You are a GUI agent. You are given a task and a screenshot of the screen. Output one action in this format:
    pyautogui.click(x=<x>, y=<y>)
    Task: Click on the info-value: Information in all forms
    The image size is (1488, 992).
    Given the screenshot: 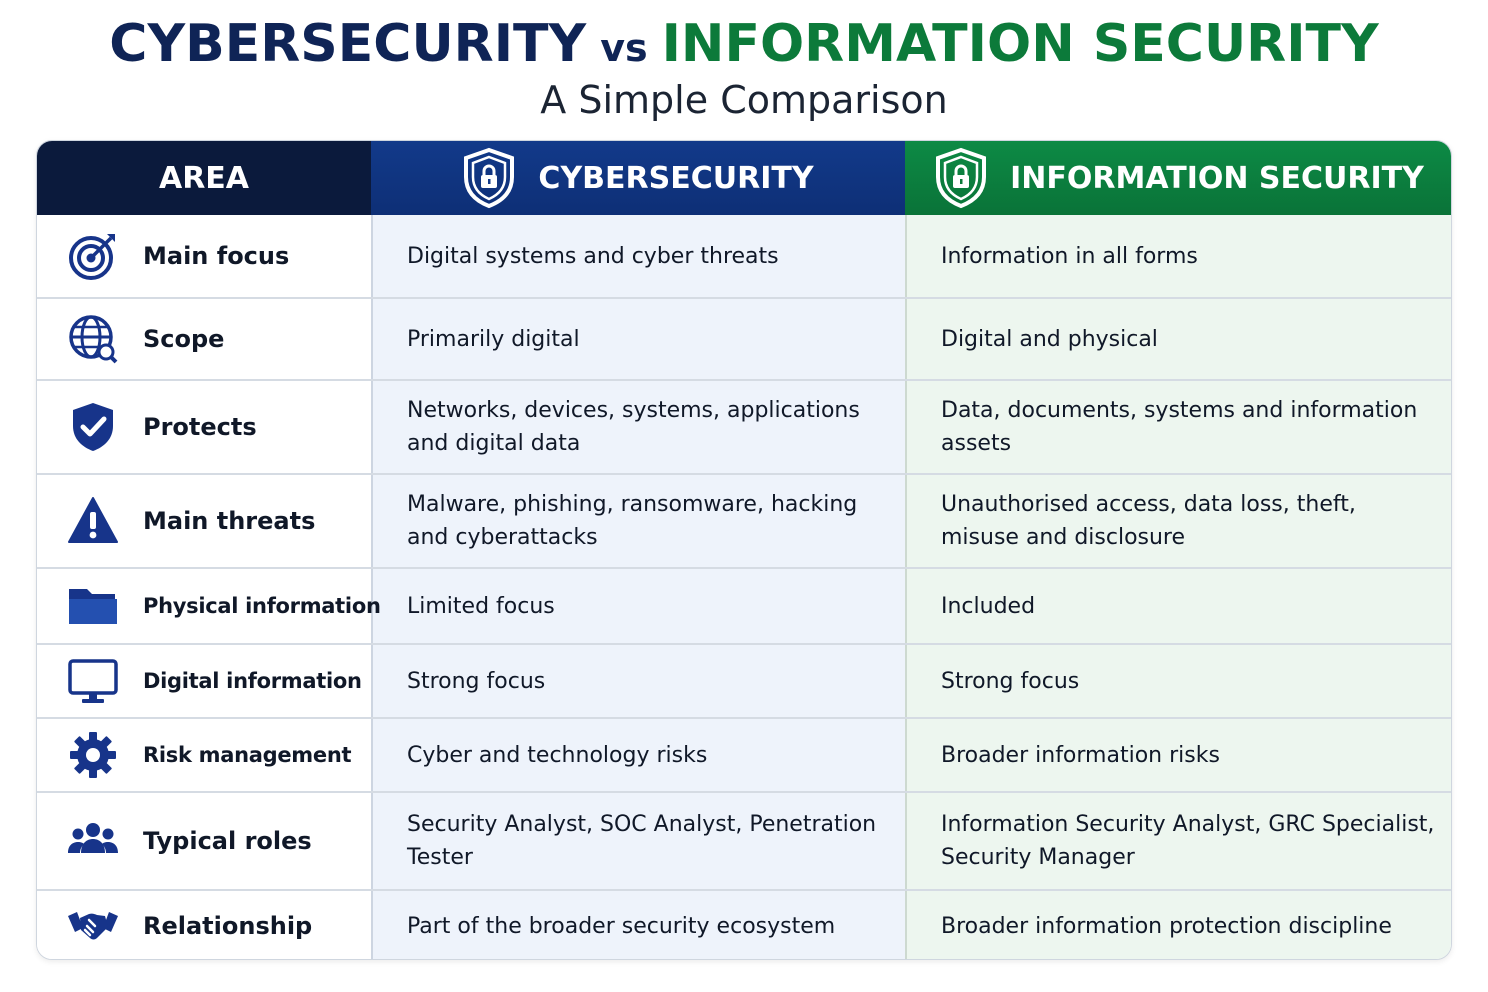 What is the action you would take?
    pyautogui.click(x=1069, y=256)
    